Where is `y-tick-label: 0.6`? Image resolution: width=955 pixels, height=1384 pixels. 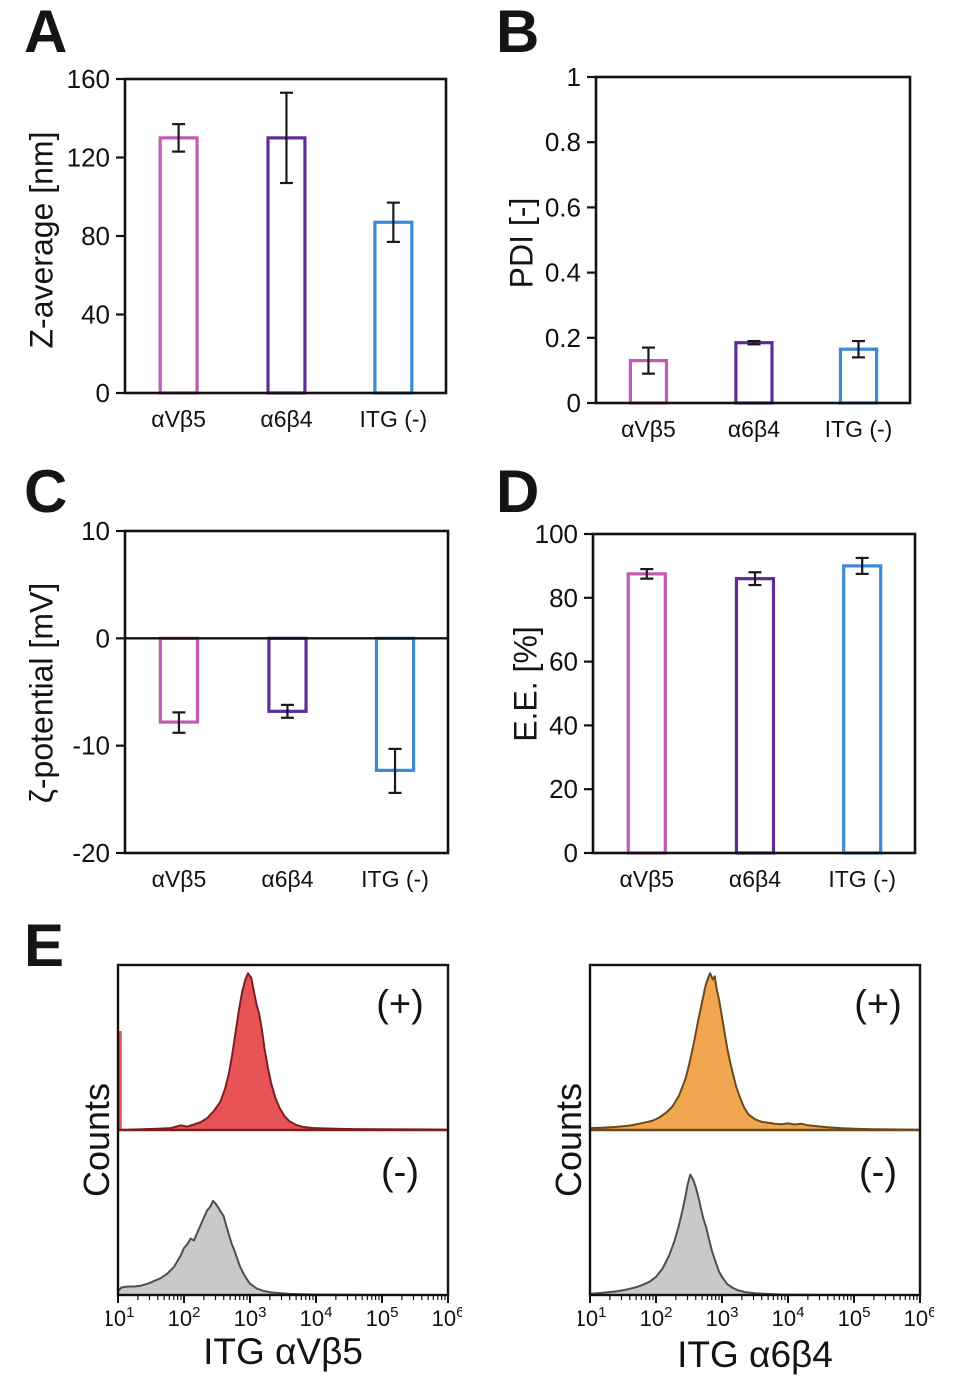
y-tick-label: 0.6 is located at coordinates (563, 207).